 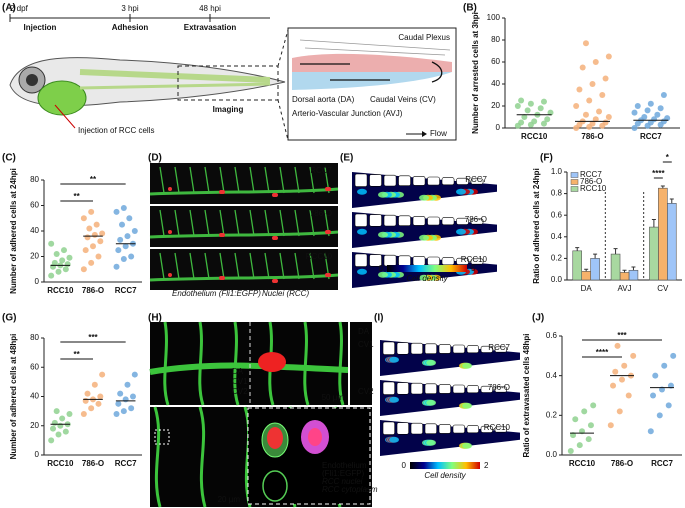 What do you see at coordinates (557, 193) in the screenshot?
I see `y-tick-label: 0.8` at bounding box center [557, 193].